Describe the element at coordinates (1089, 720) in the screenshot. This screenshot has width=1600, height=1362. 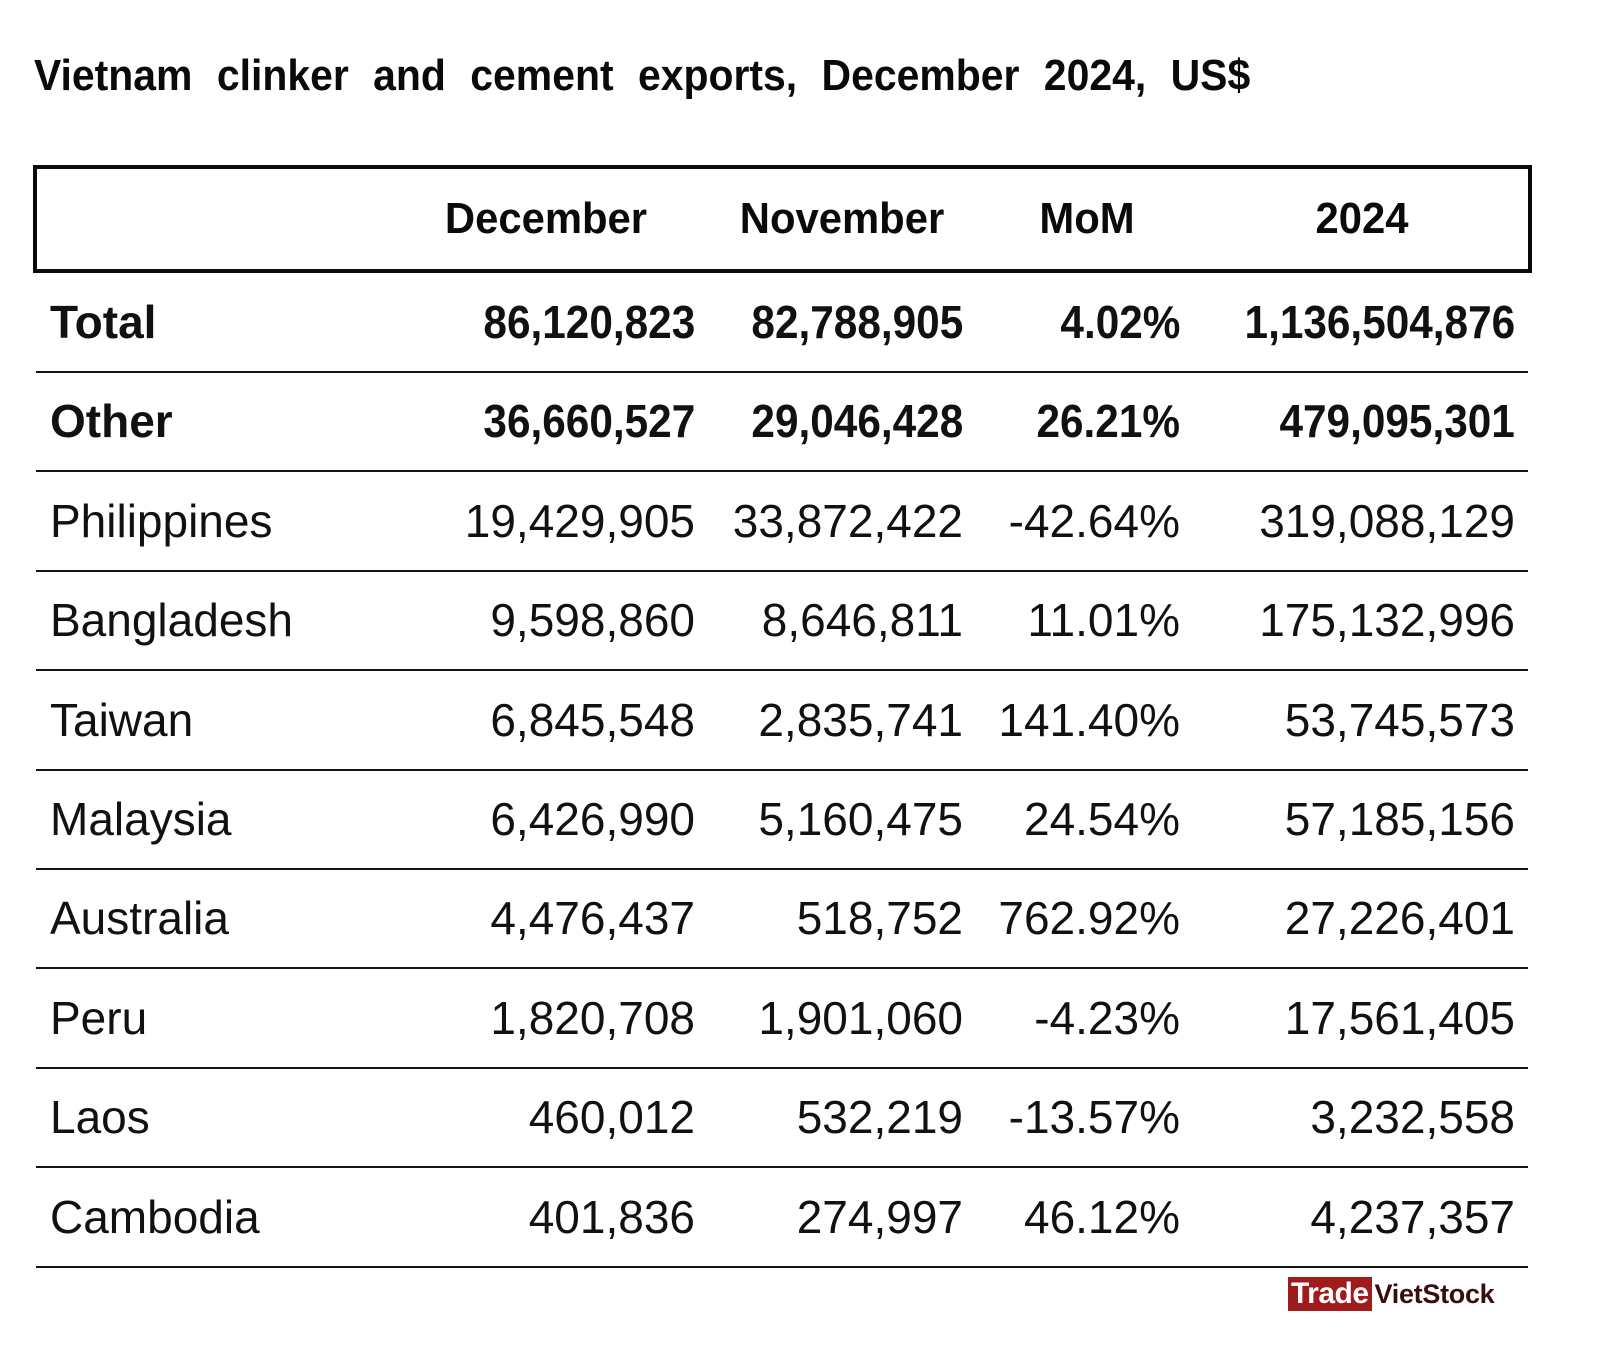
I see `cell-mom: 141.40%` at that location.